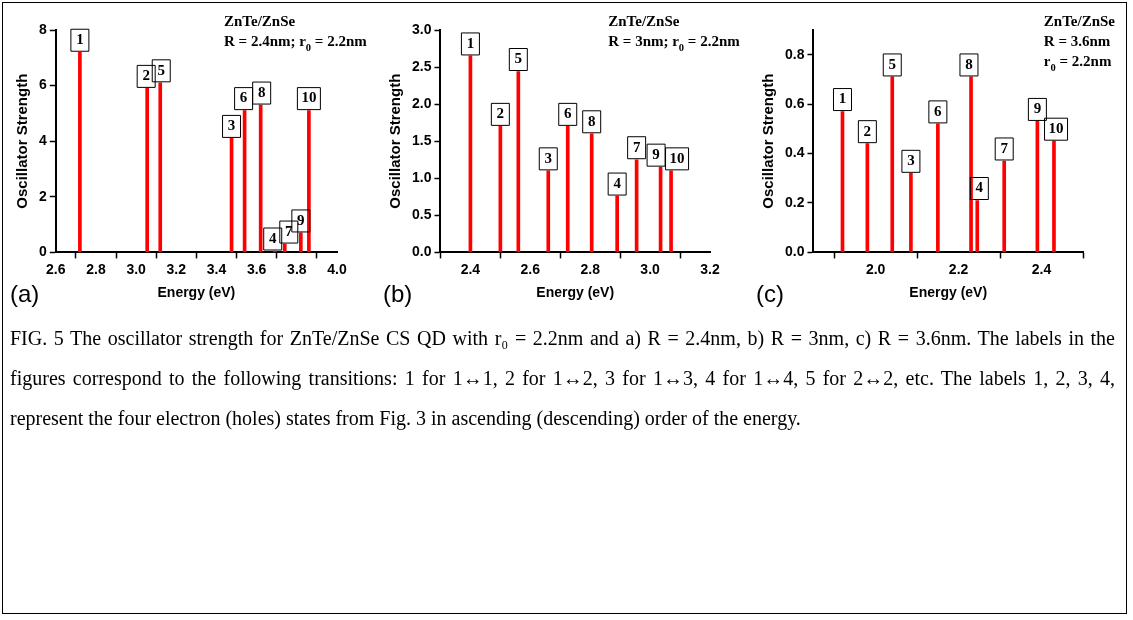  I want to click on x-tick-label: 3.4, so click(216, 268).